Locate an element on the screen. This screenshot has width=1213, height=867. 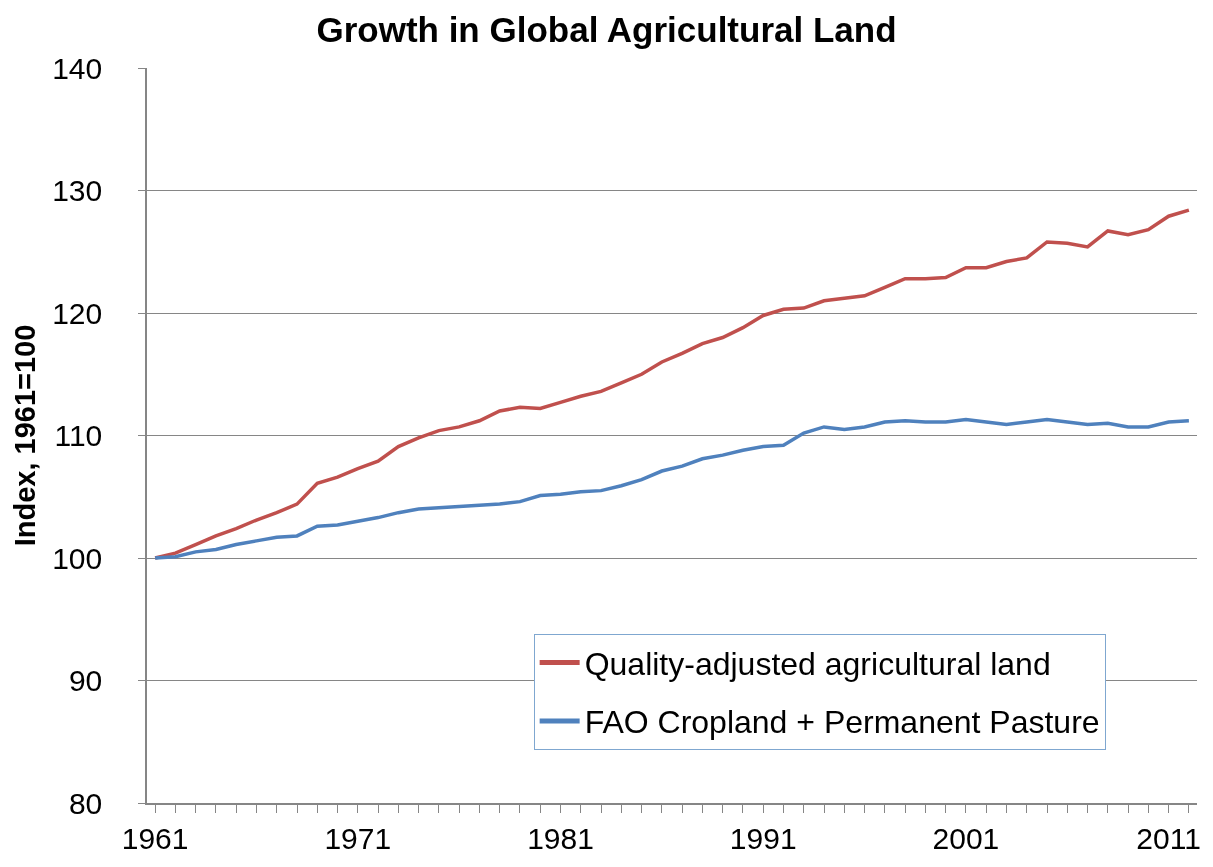
x-tick-label: 1991 is located at coordinates (763, 838).